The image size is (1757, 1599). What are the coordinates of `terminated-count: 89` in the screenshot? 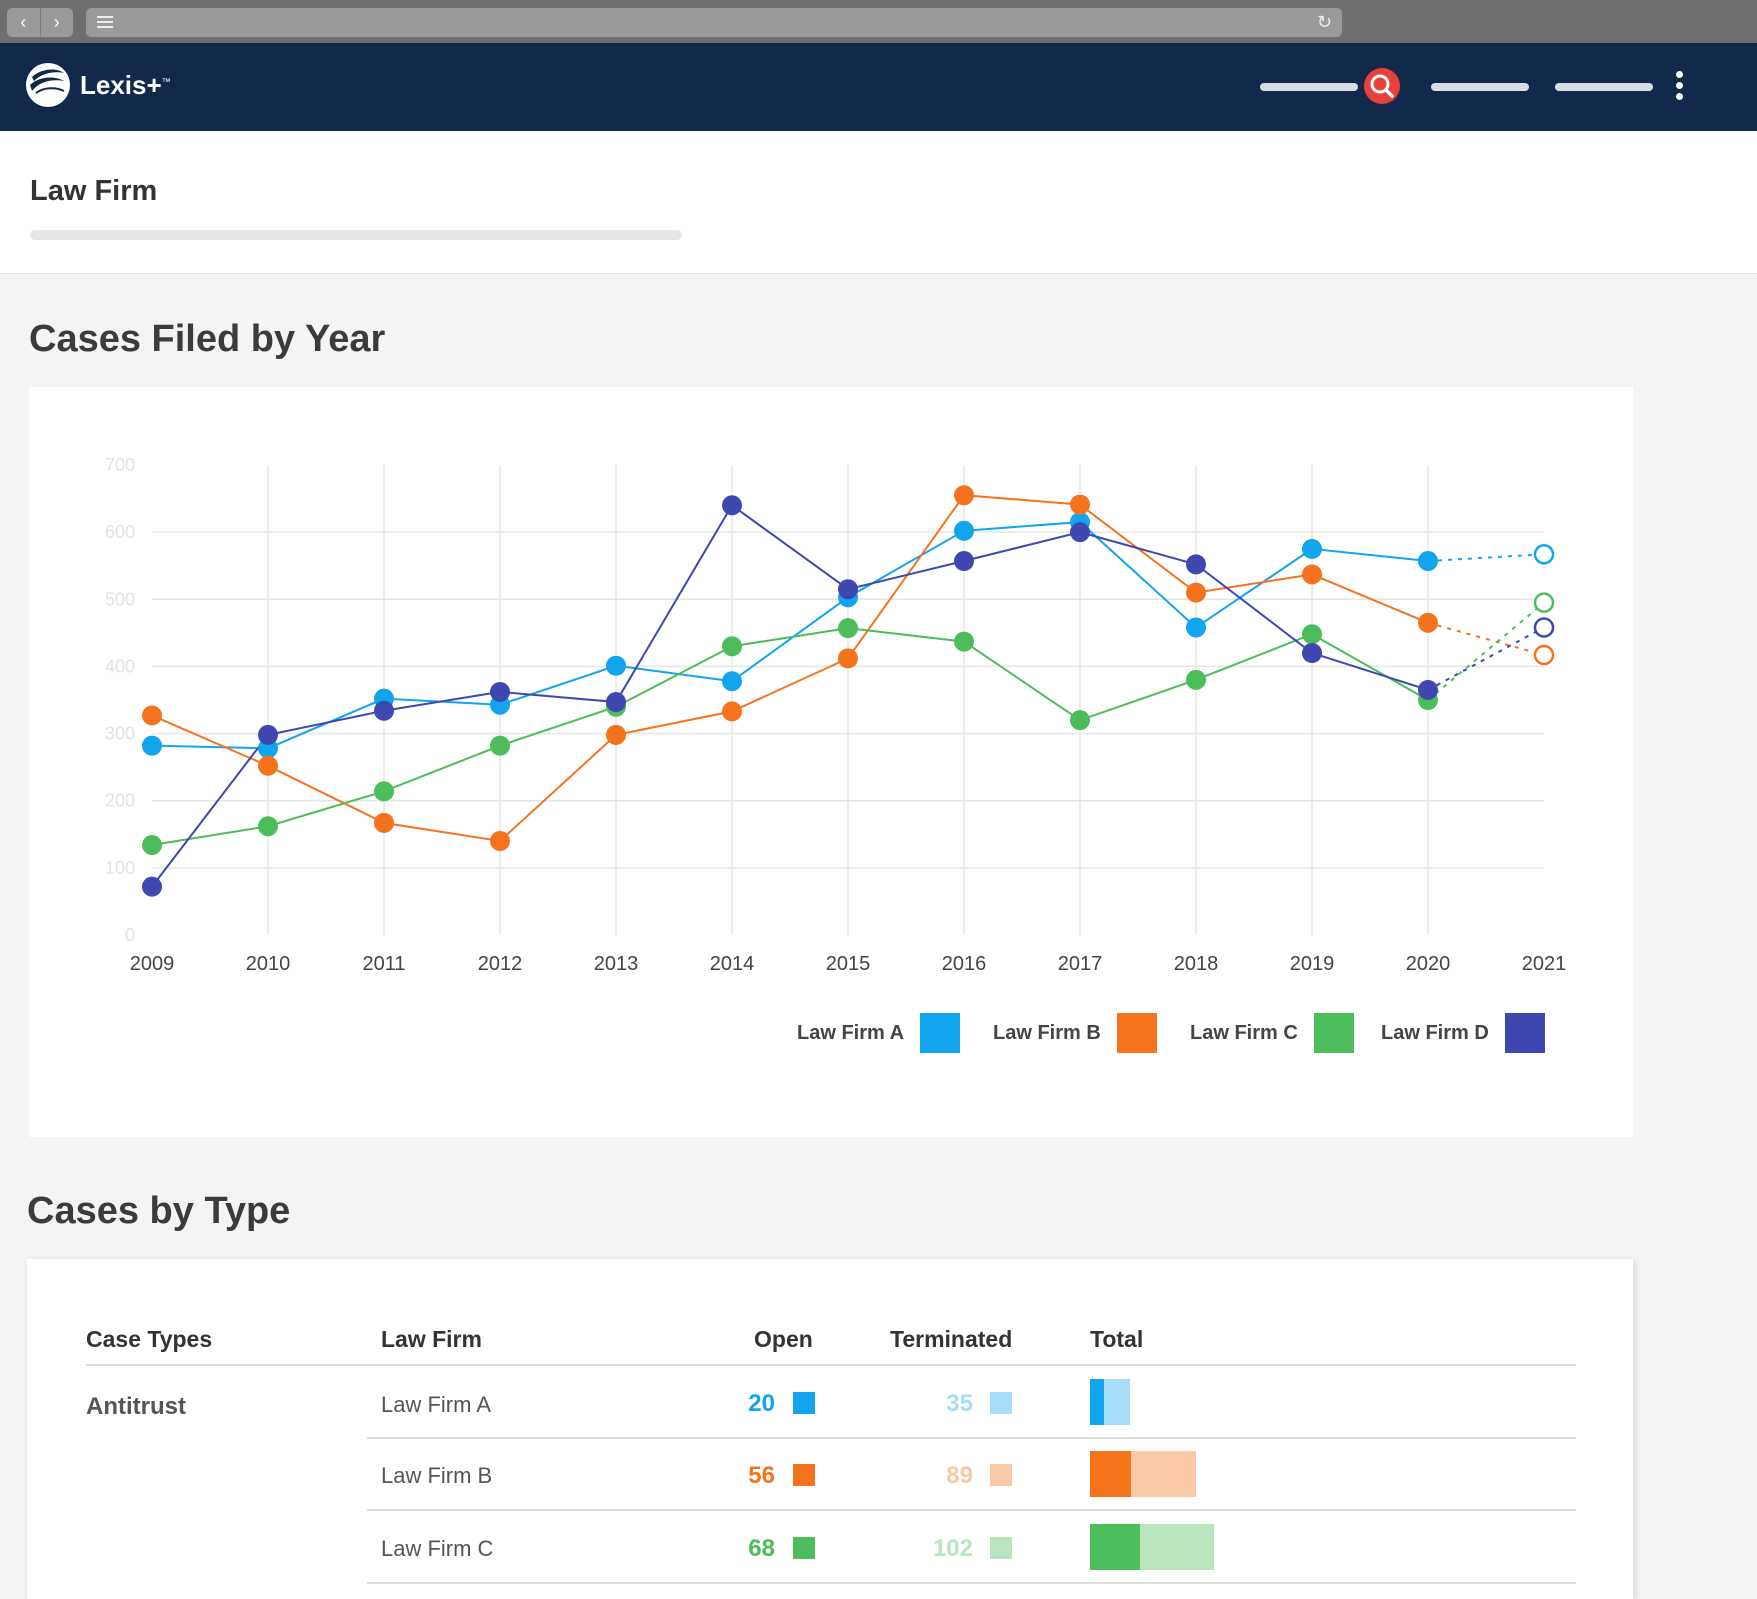 It's located at (959, 1475).